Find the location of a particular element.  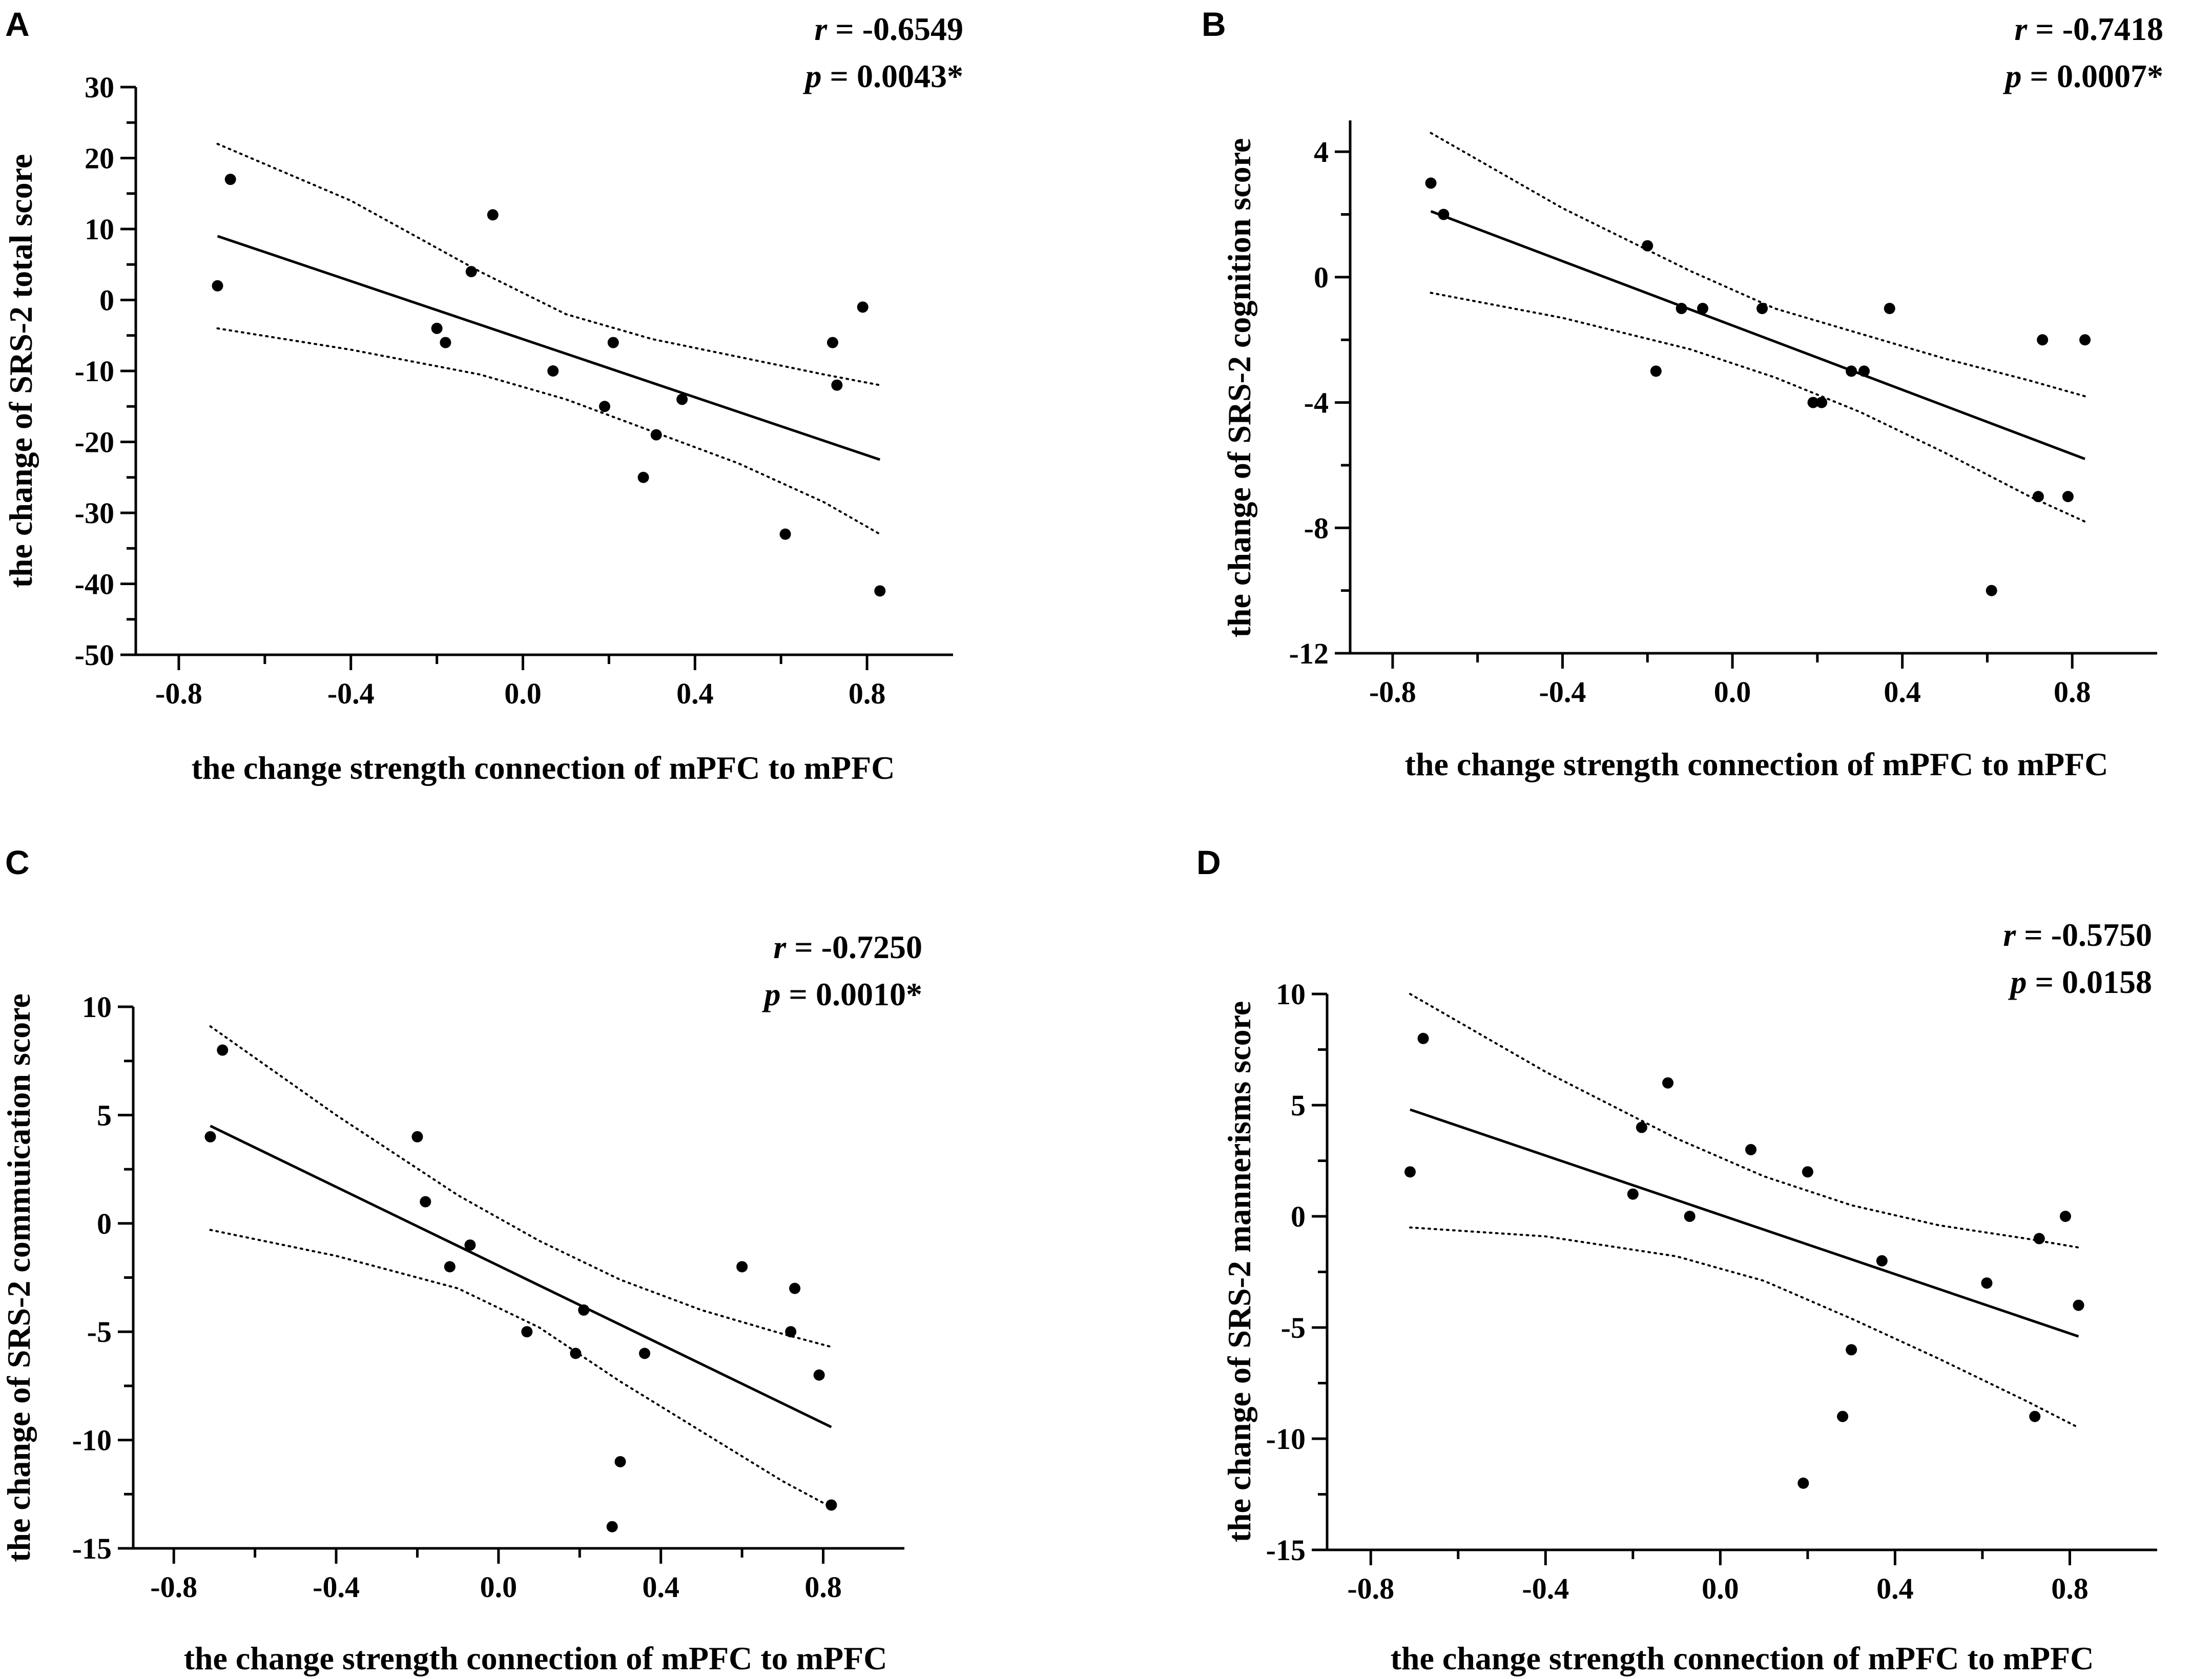

r-statistic: r = -0.7418 is located at coordinates (2088, 29).